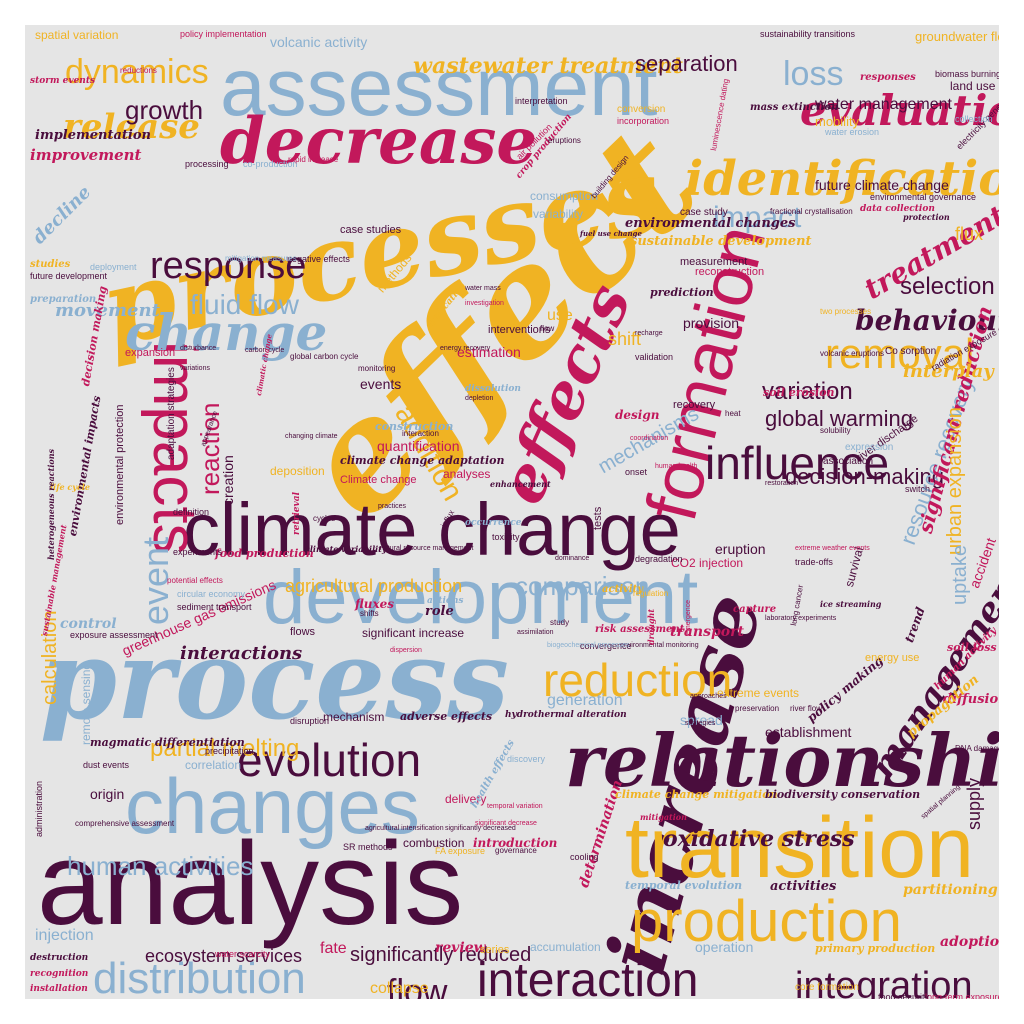 The image size is (1024, 1024). Describe the element at coordinates (378, 480) in the screenshot. I see `word-climate-change-small: Climate change` at that location.